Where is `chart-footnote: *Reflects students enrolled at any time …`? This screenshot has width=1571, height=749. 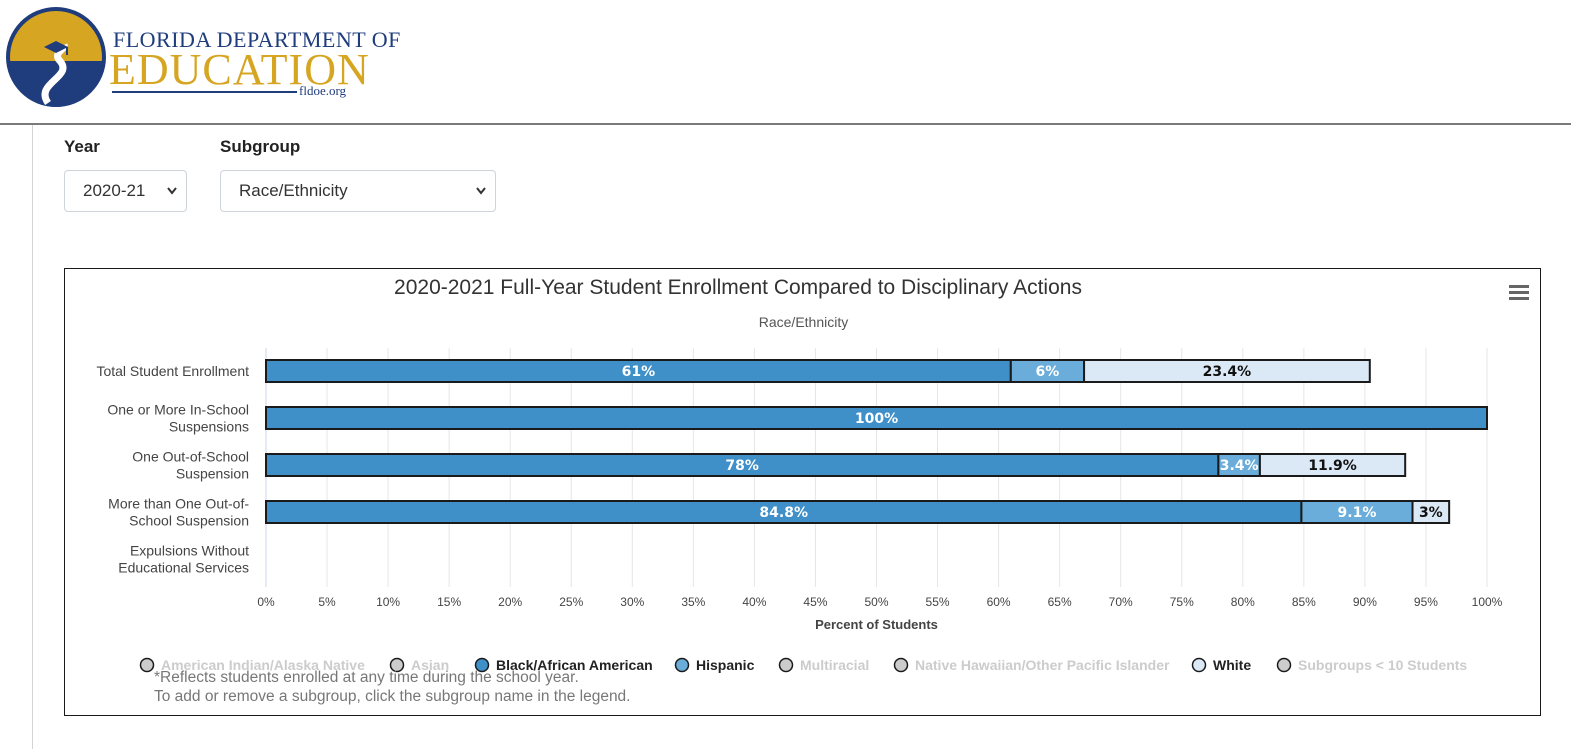
chart-footnote: *Reflects students enrolled at any time … is located at coordinates (366, 677).